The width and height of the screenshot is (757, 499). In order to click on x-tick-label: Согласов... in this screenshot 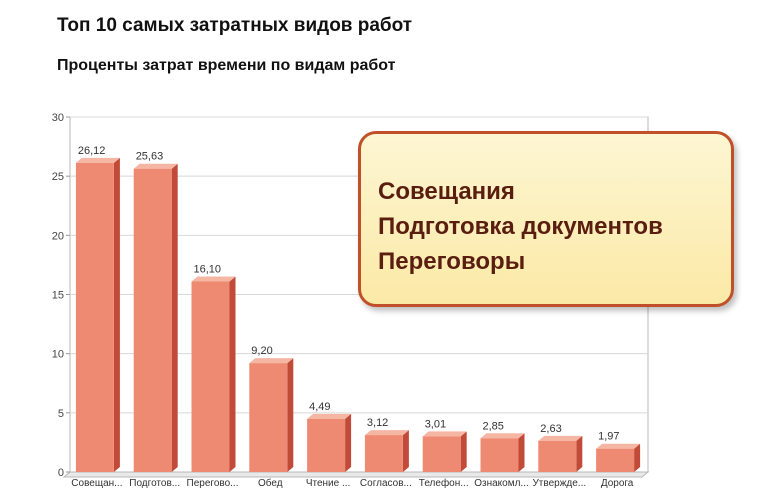, I will do `click(386, 483)`.